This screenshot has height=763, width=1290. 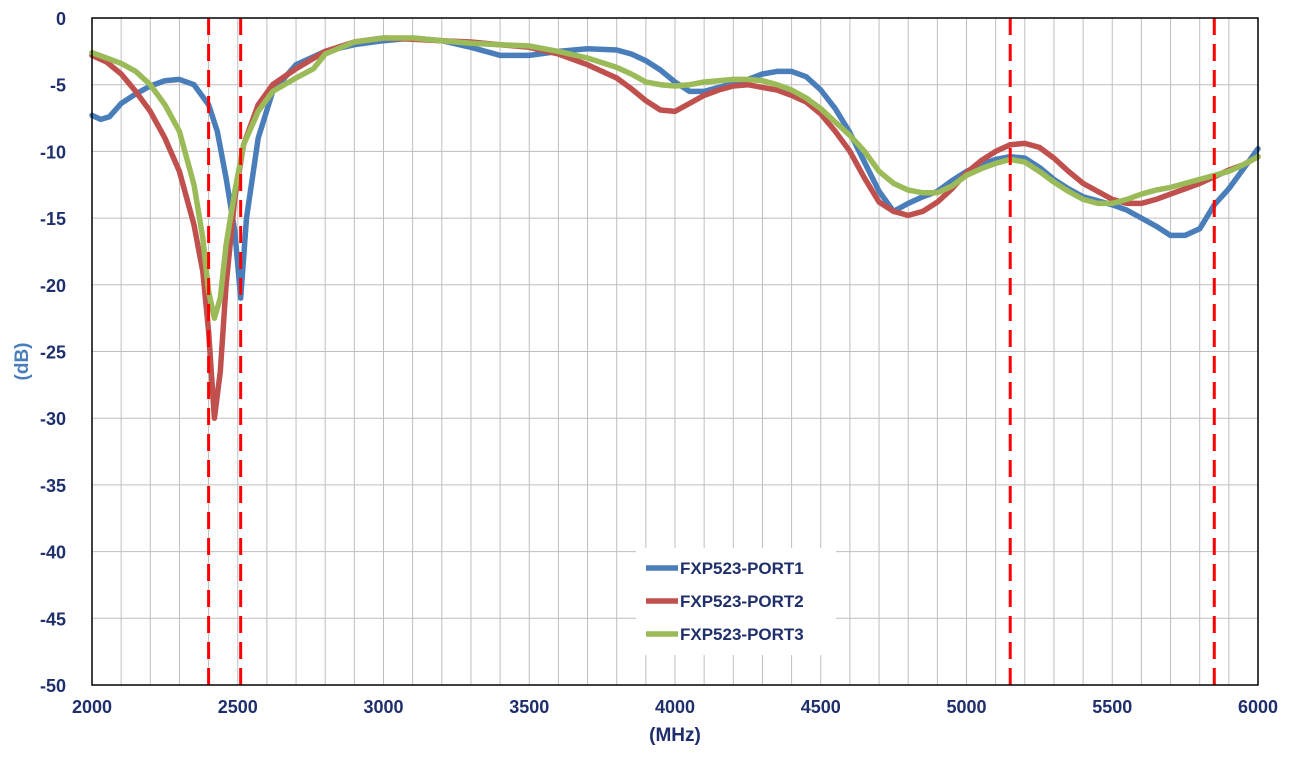 I want to click on y-tick-labels: 0 -5 -10 -15 -20 -25 -30 -35 -40 -45 -50, so click(x=53, y=352).